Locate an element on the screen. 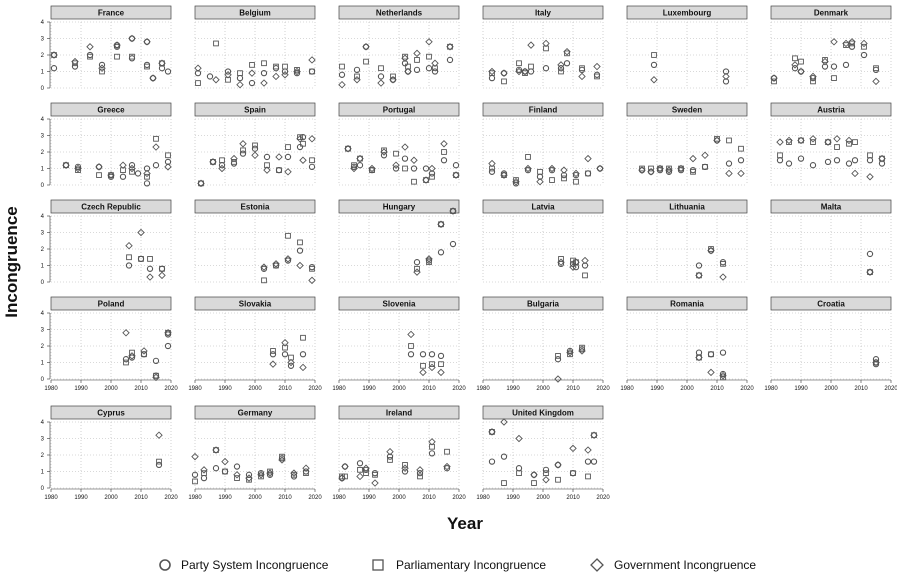 This screenshot has width=897, height=576. x-tick-label: 2010 is located at coordinates (861, 389).